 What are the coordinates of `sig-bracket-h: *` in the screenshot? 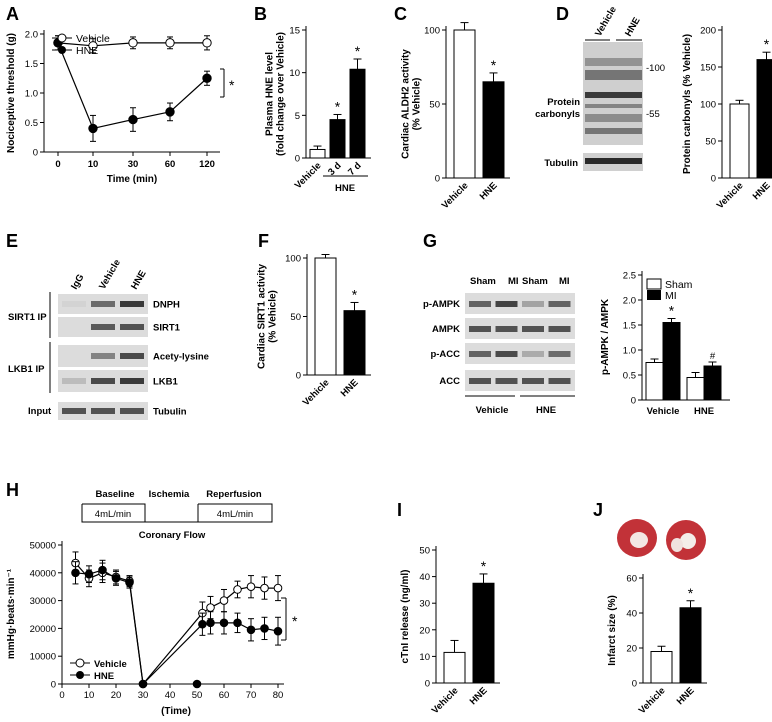 It's located at (289, 619).